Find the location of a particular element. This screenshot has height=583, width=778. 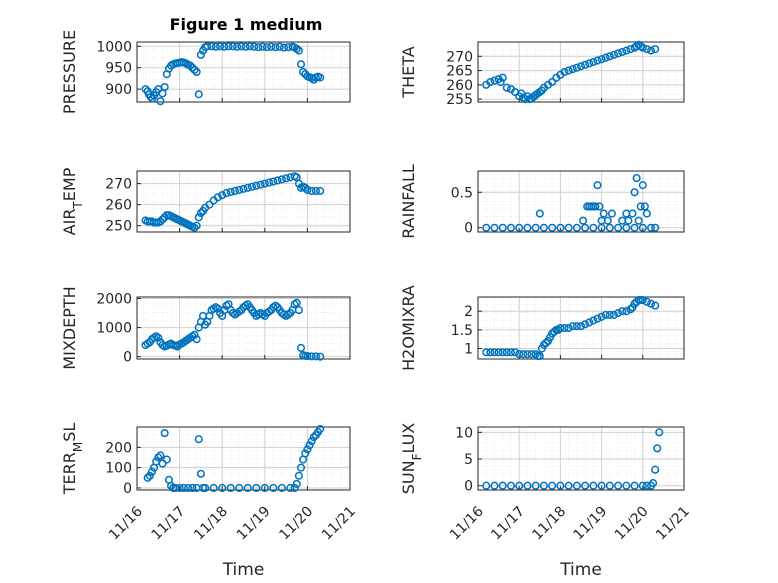

y-axis-label-text: H2OMIXRA is located at coordinates (408, 328).